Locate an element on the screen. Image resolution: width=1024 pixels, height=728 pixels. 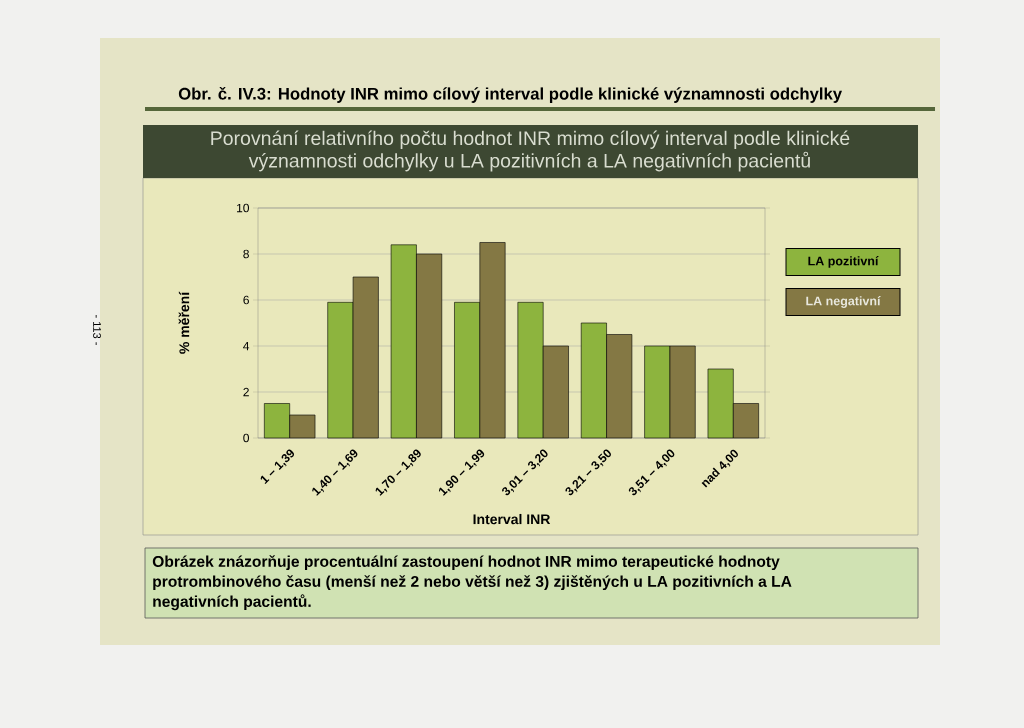
text: LA negativní is located at coordinates (843, 302).